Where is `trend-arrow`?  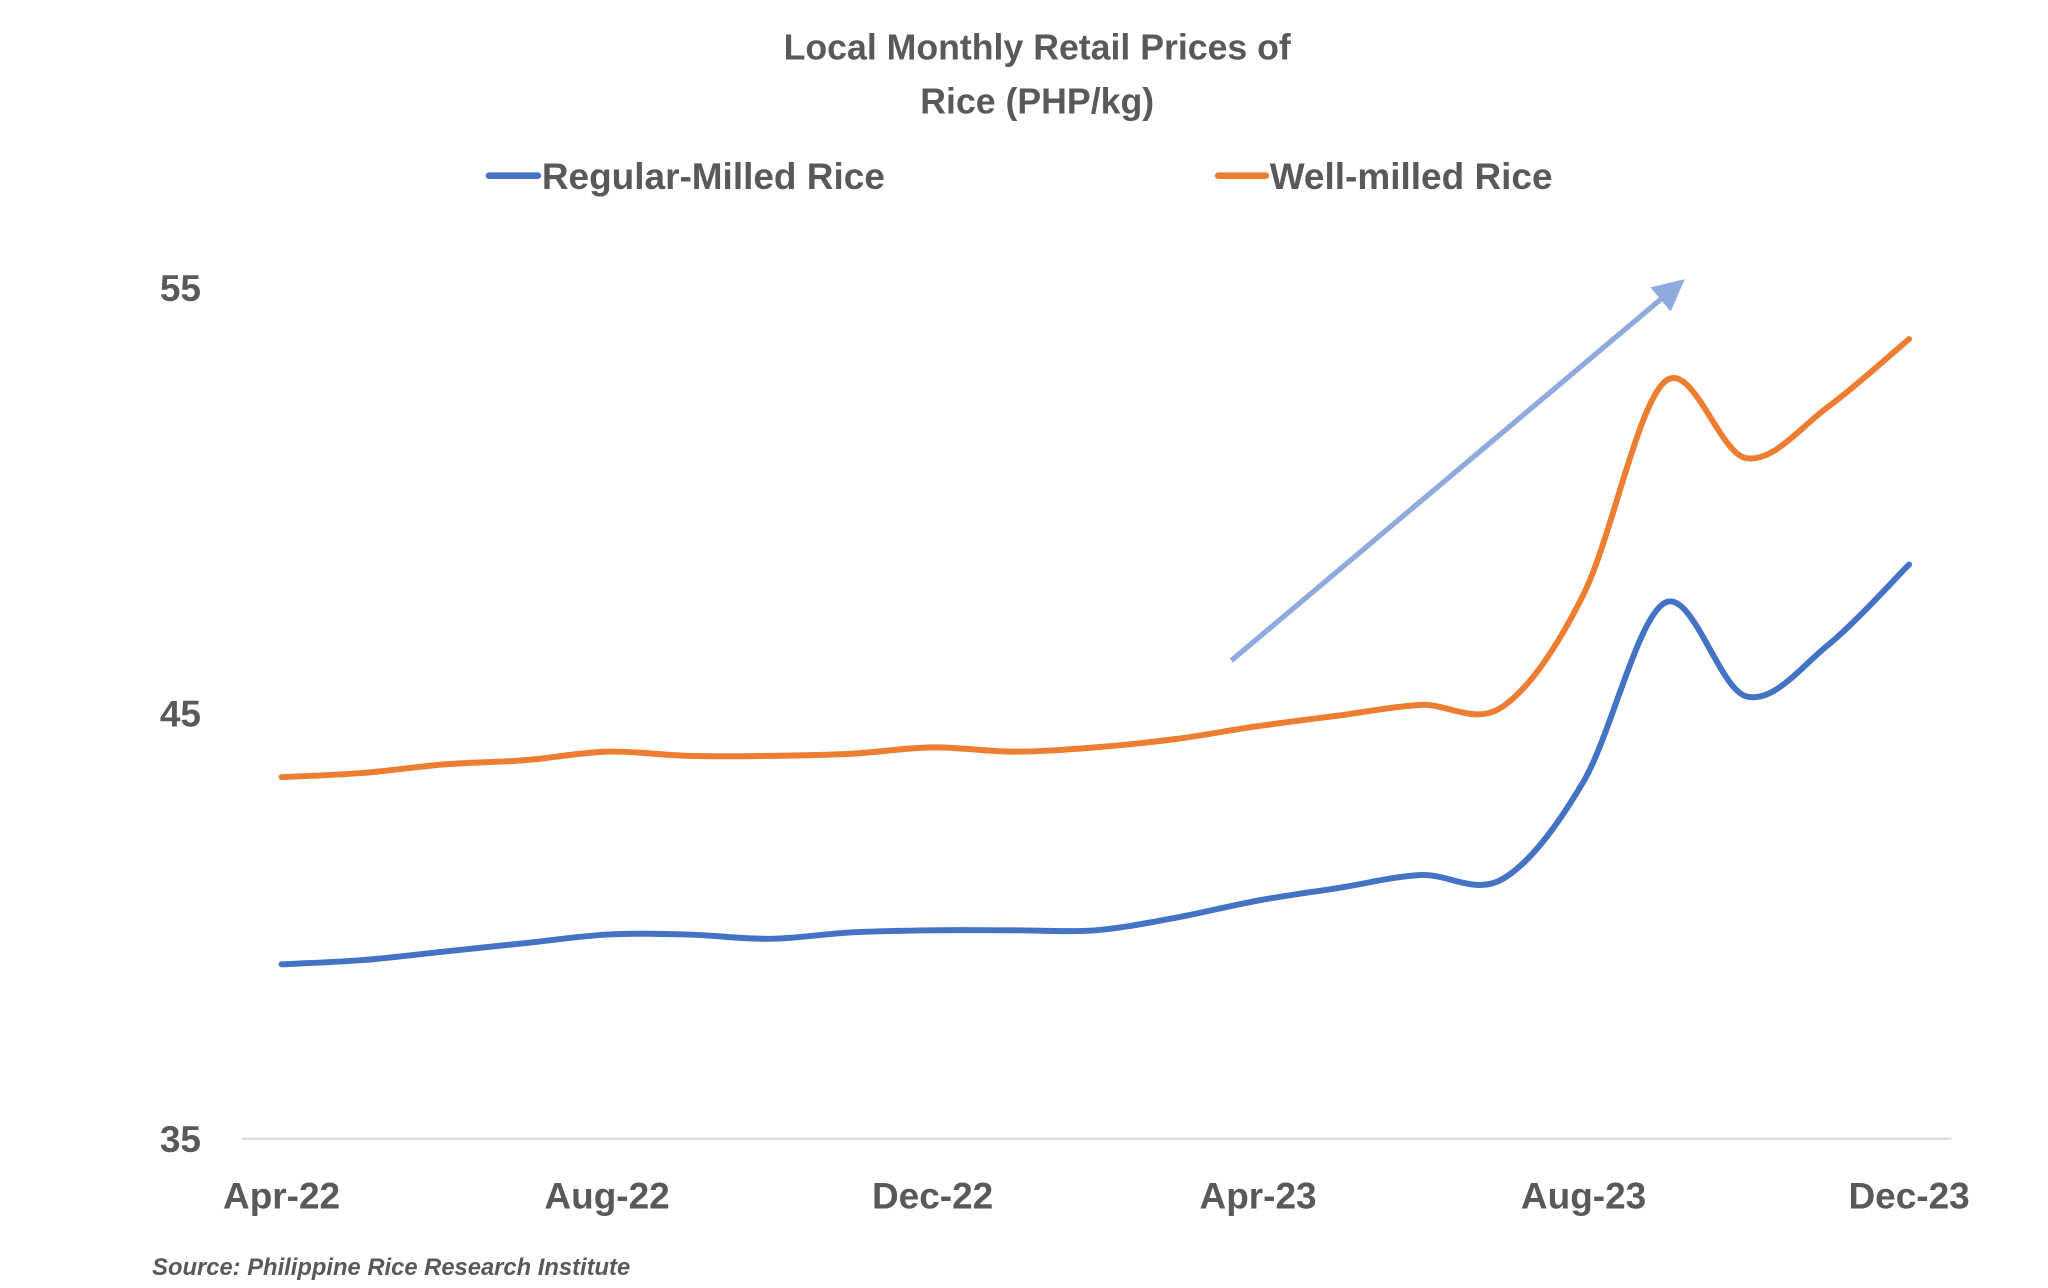 trend-arrow is located at coordinates (1457, 471).